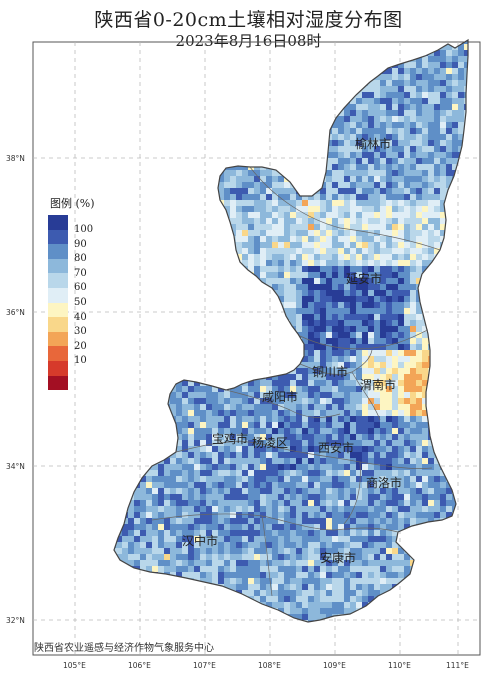 This screenshot has height=679, width=497. Describe the element at coordinates (84, 229) in the screenshot. I see `legend-label: 100` at that location.